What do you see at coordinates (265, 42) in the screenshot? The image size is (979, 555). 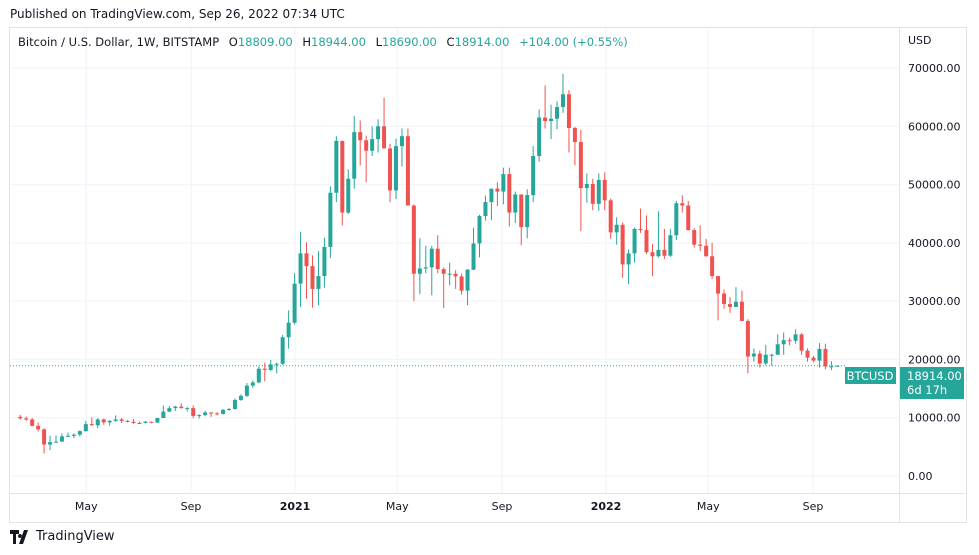 I see `open-value: 18809.00` at bounding box center [265, 42].